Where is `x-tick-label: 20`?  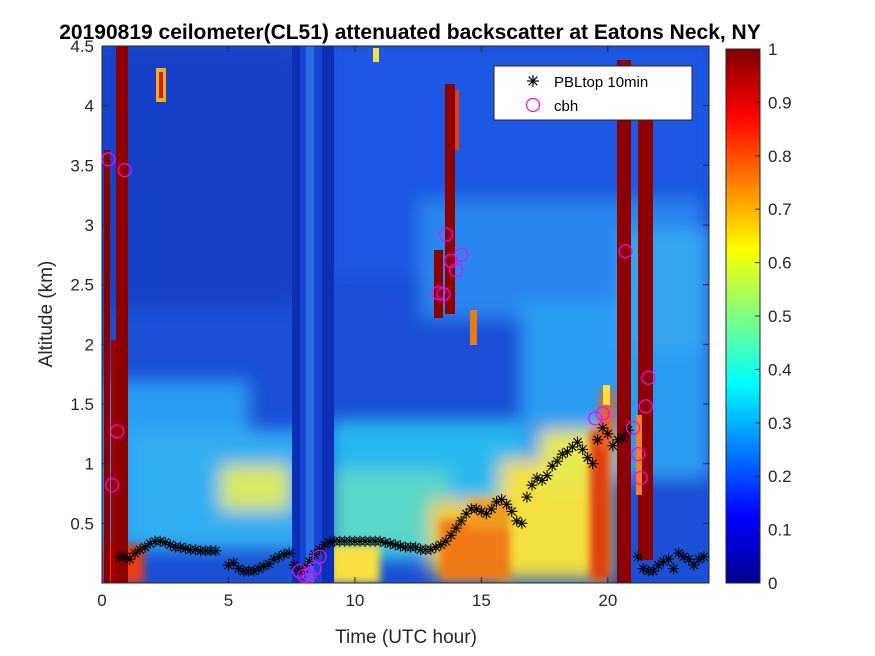
x-tick-label: 20 is located at coordinates (607, 600).